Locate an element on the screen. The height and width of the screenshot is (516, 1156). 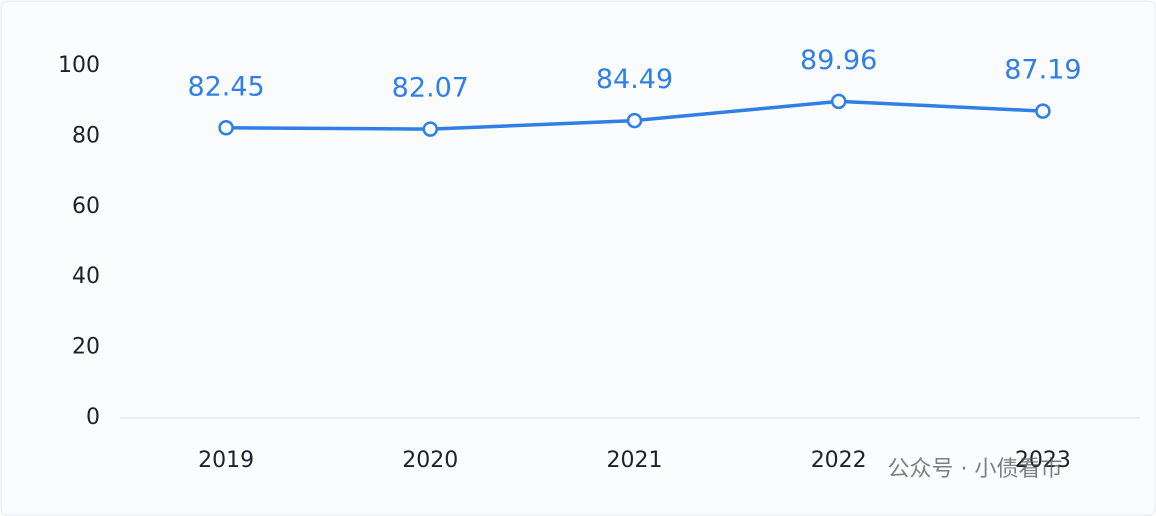
x-tick-label: 2021 is located at coordinates (635, 460).